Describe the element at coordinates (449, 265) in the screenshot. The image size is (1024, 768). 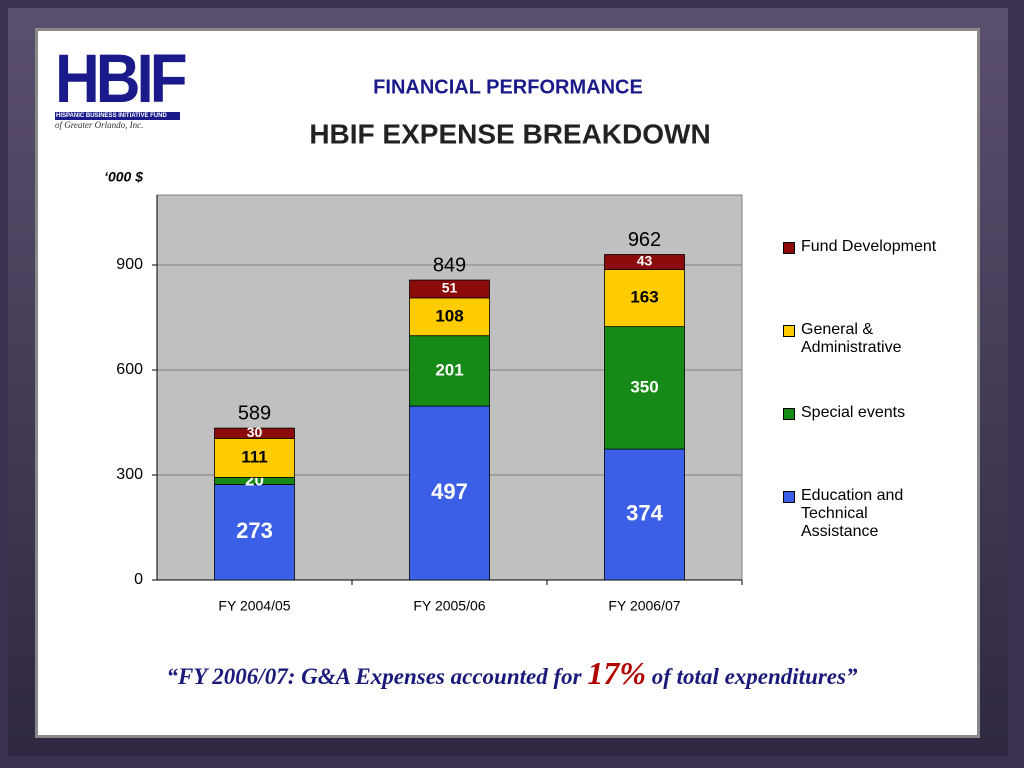
I see `total-label: 849` at that location.